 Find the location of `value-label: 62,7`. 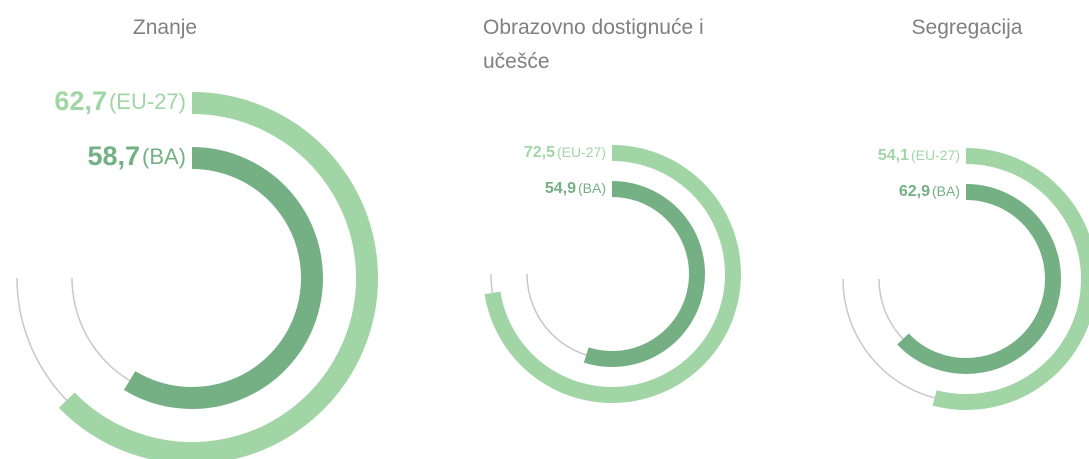

value-label: 62,7 is located at coordinates (80, 101).